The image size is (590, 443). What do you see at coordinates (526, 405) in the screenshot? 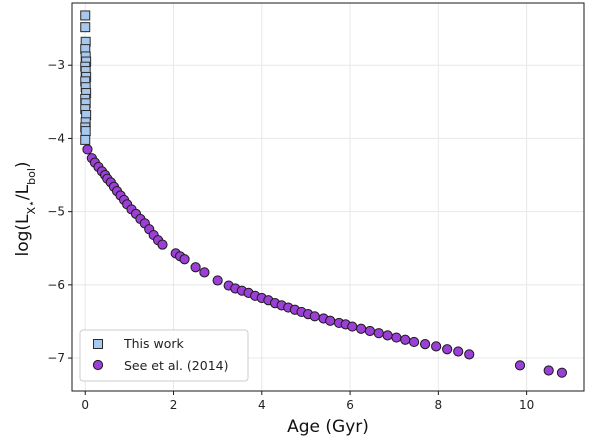
I see `x-tick-label: 10` at bounding box center [526, 405].